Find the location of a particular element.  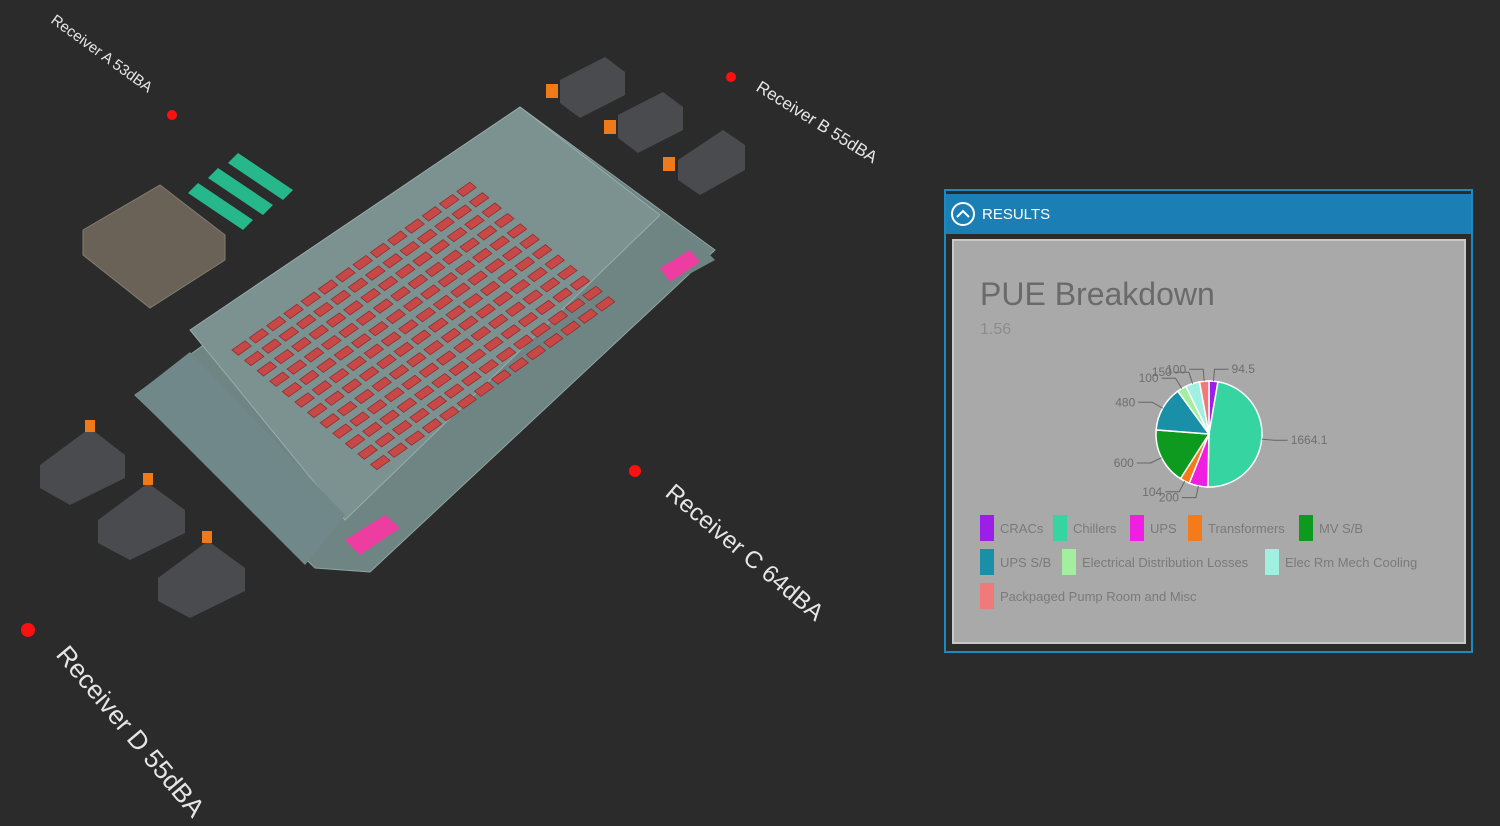

collapse-icon is located at coordinates (963, 214).